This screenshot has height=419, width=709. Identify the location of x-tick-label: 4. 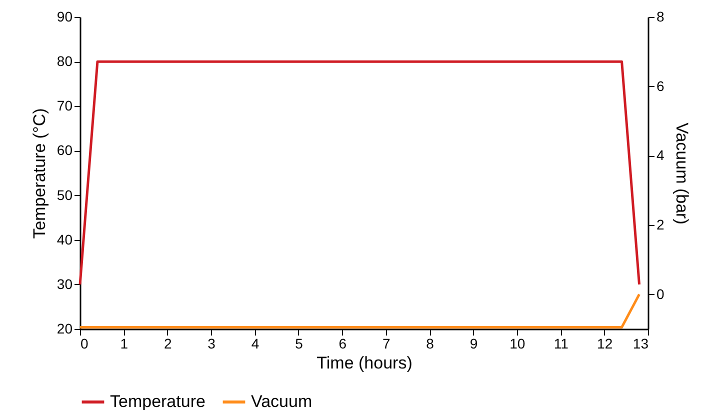
(255, 344).